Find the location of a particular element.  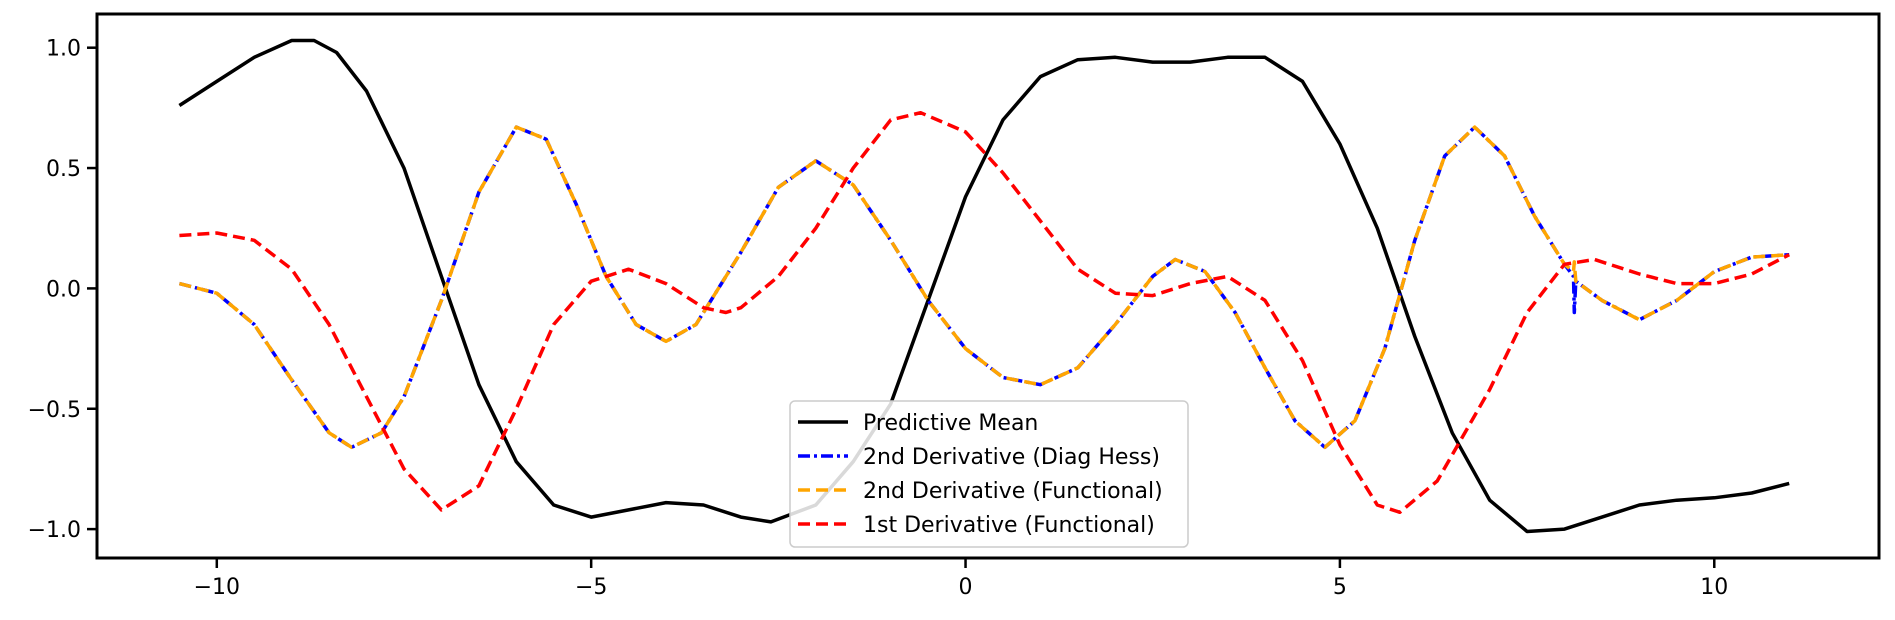

legend-box is located at coordinates (989, 474).